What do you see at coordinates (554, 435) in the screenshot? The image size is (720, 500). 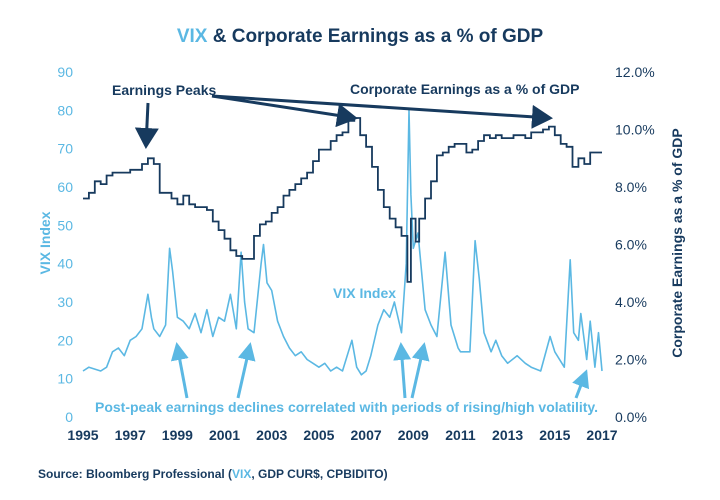 I see `x-tick-label: 2015` at bounding box center [554, 435].